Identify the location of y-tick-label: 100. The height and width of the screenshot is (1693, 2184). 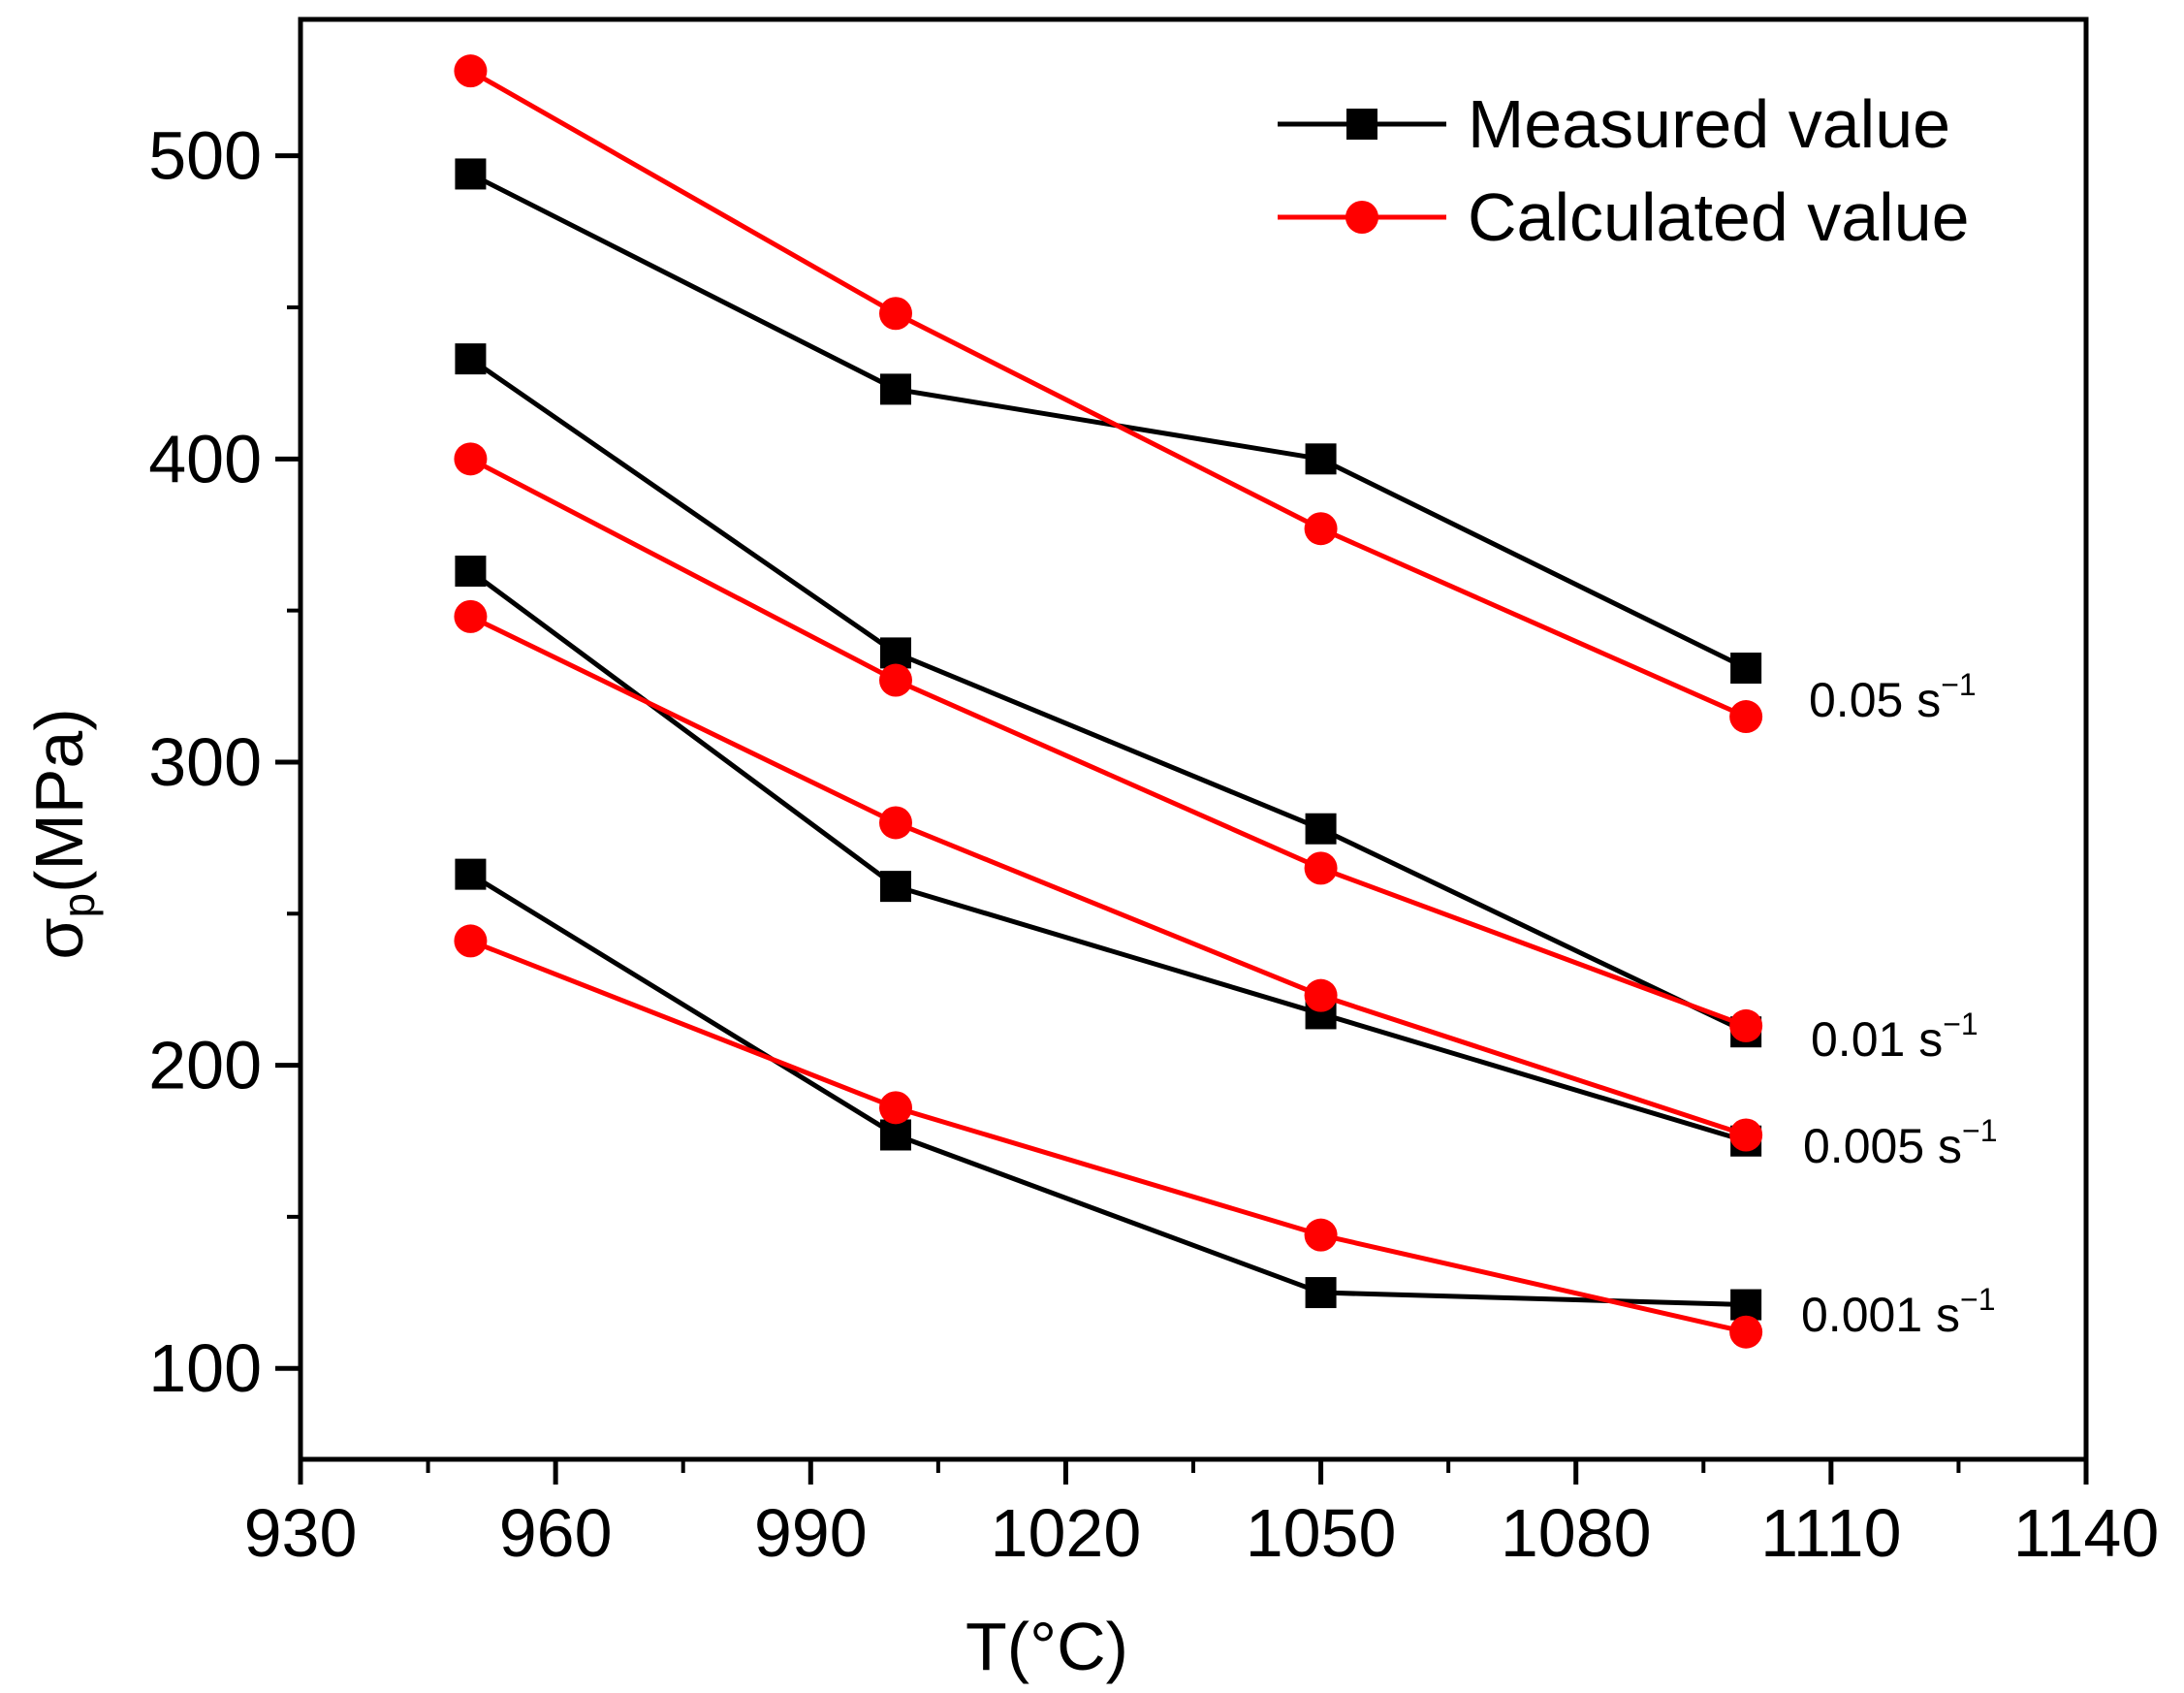
(205, 1368).